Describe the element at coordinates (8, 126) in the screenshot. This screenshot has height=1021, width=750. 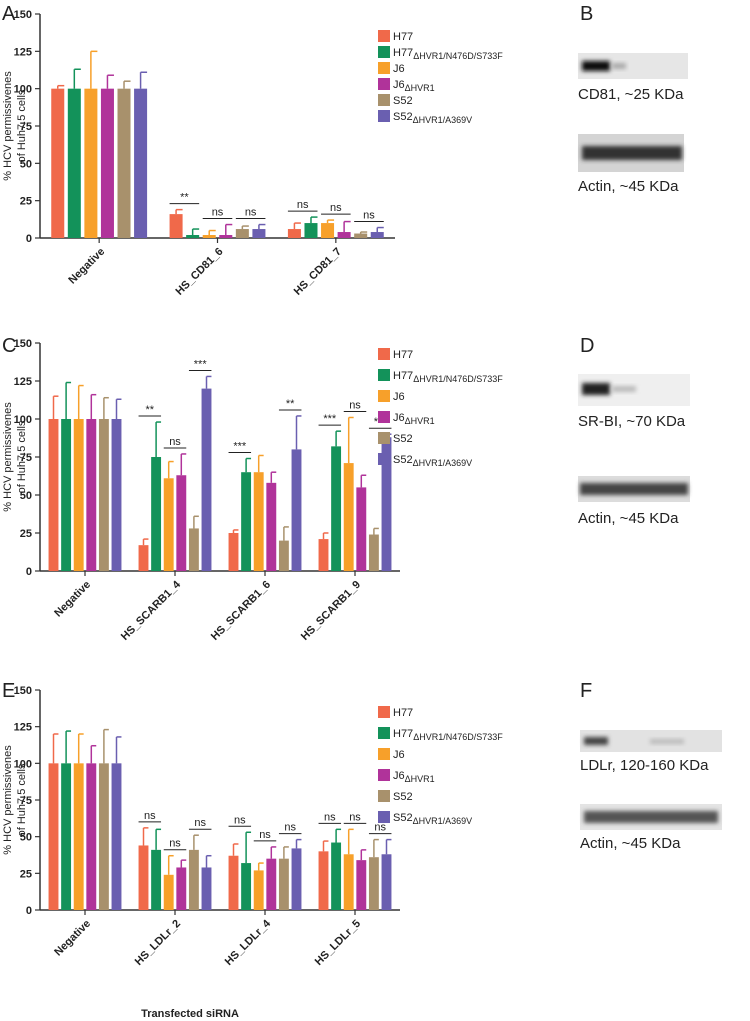
I see `y-axis-label: % HCV permissivenes` at that location.